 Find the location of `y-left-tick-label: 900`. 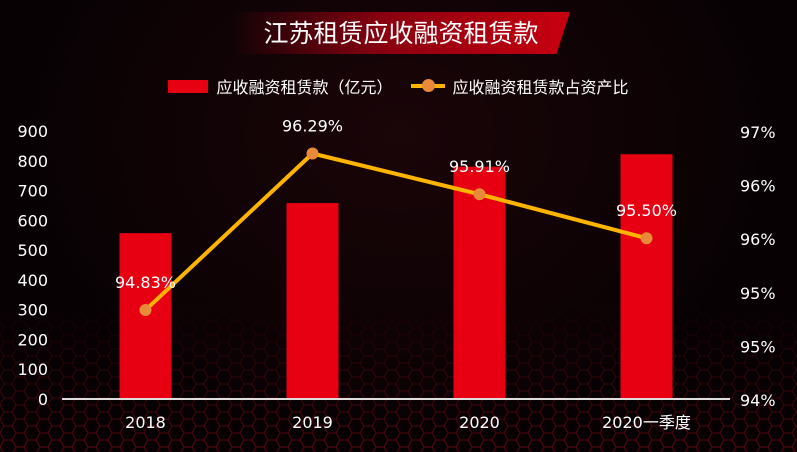

y-left-tick-label: 900 is located at coordinates (32, 131).